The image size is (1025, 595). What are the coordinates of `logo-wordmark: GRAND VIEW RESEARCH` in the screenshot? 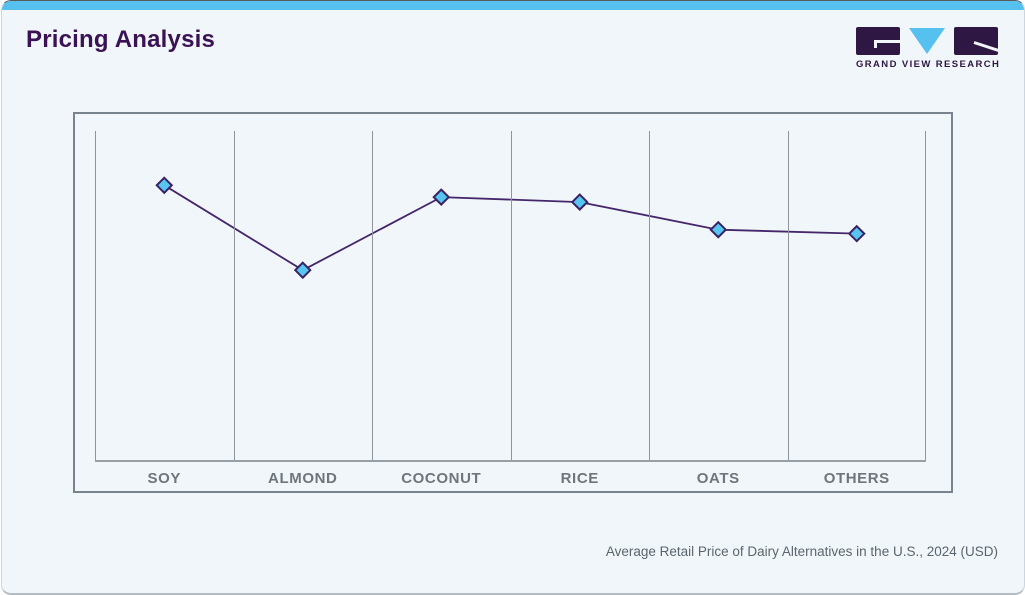 It's located at (928, 64).